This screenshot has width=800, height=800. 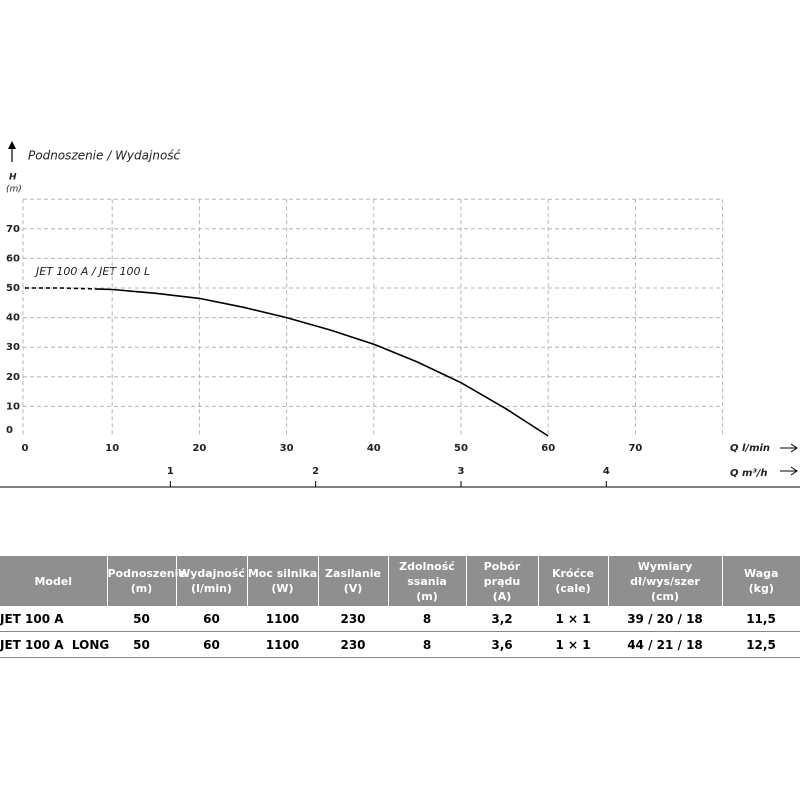 What do you see at coordinates (13, 288) in the screenshot?
I see `y-tick-label: 50` at bounding box center [13, 288].